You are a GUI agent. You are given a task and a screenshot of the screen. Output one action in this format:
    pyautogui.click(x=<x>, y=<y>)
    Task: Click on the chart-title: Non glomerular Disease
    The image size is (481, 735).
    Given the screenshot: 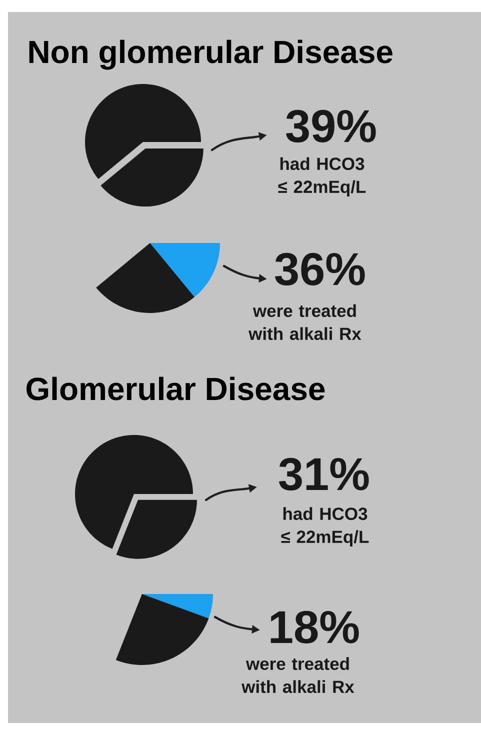 What is the action you would take?
    pyautogui.click(x=210, y=55)
    